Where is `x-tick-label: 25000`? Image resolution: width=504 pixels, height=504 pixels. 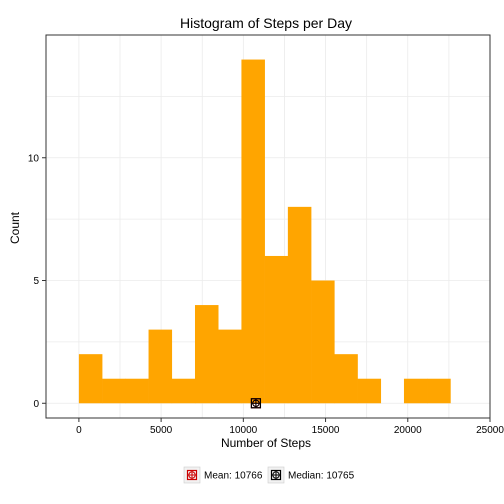 x-tick-label: 25000 is located at coordinates (490, 430).